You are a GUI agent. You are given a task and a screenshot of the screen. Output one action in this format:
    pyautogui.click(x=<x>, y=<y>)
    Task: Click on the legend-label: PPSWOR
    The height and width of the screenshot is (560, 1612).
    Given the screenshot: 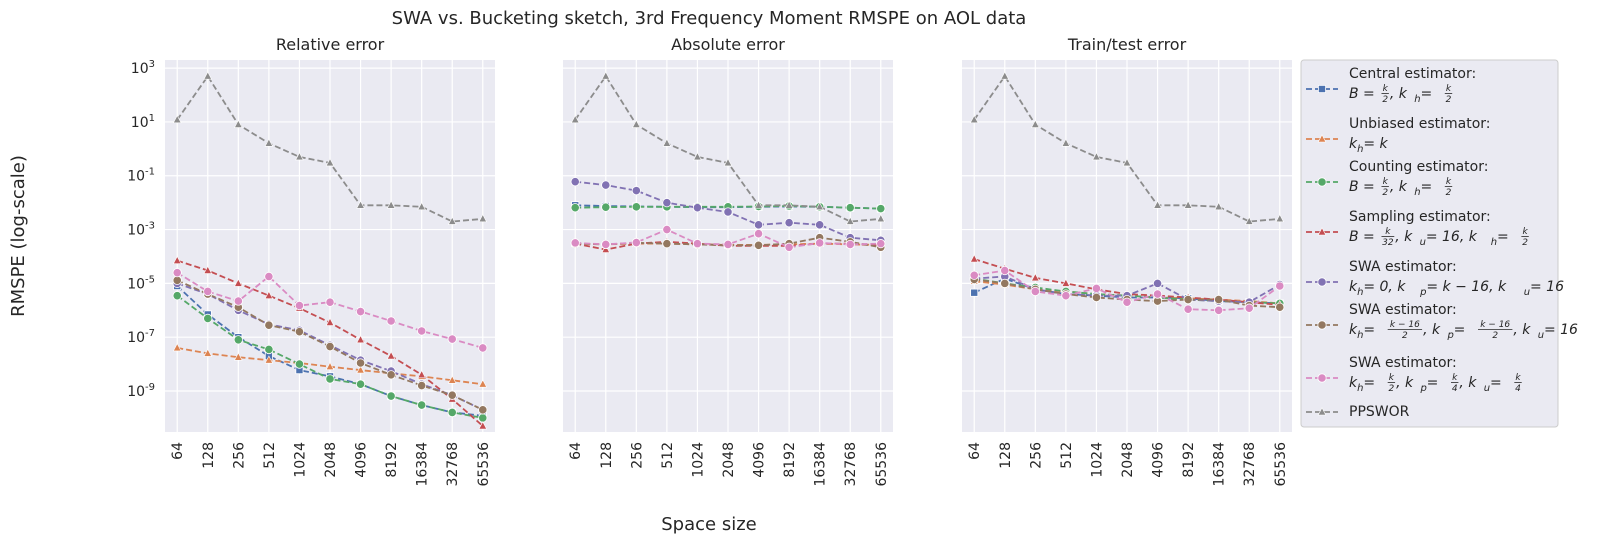 What is the action you would take?
    pyautogui.click(x=1379, y=412)
    